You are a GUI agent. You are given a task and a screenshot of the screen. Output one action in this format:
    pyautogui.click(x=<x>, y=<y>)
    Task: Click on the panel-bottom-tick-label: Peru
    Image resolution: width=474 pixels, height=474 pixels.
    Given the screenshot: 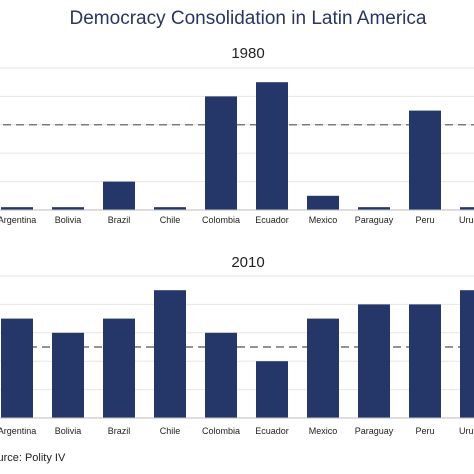 What is the action you would take?
    pyautogui.click(x=424, y=431)
    